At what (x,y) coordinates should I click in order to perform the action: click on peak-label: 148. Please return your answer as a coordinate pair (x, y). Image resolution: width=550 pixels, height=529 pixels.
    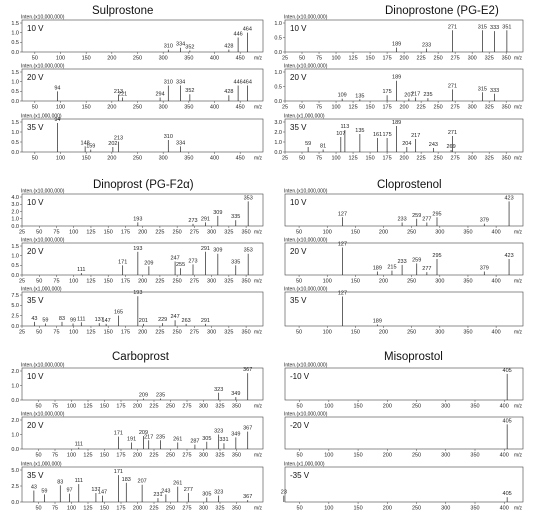
    Looking at the image, I should click on (85, 143).